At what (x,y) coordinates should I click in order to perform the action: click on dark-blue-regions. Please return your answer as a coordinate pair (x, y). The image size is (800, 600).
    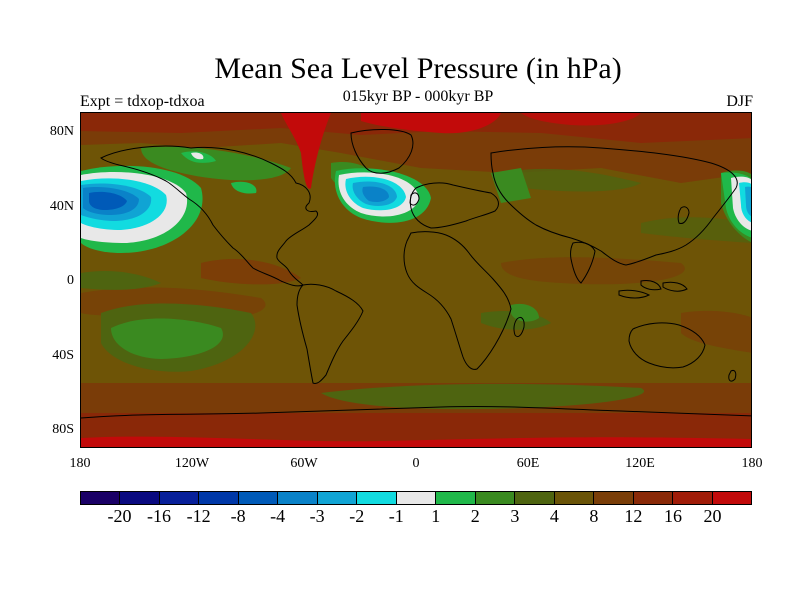
    Looking at the image, I should click on (108, 200).